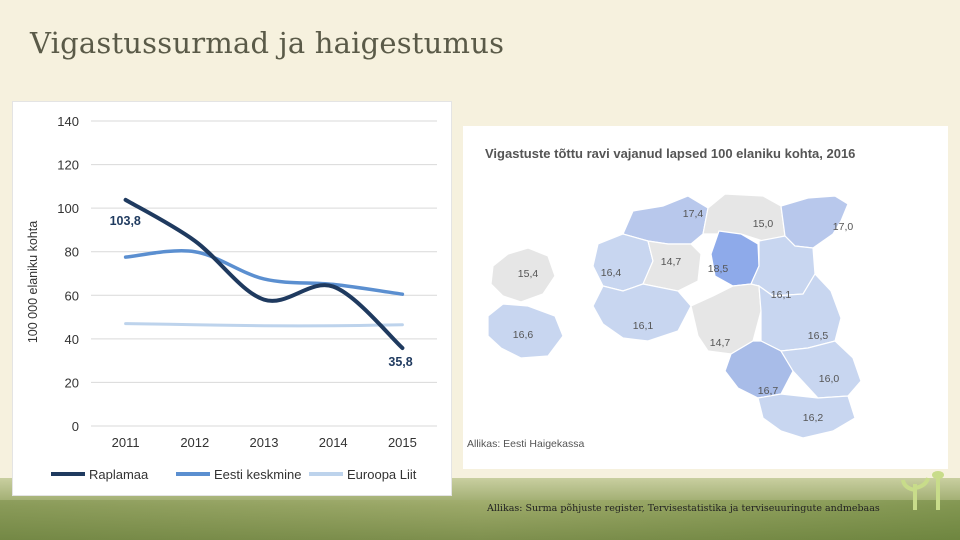  What do you see at coordinates (922, 490) in the screenshot?
I see `sprout-icon` at bounding box center [922, 490].